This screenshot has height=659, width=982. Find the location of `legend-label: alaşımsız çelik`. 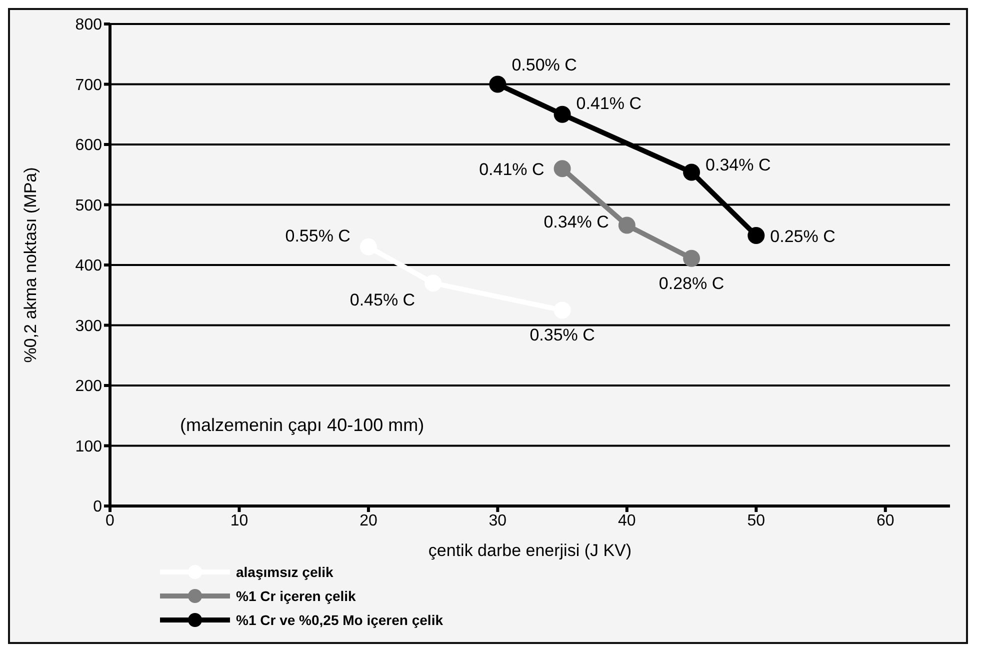

legend-label: alaşımsız çelik is located at coordinates (285, 572).